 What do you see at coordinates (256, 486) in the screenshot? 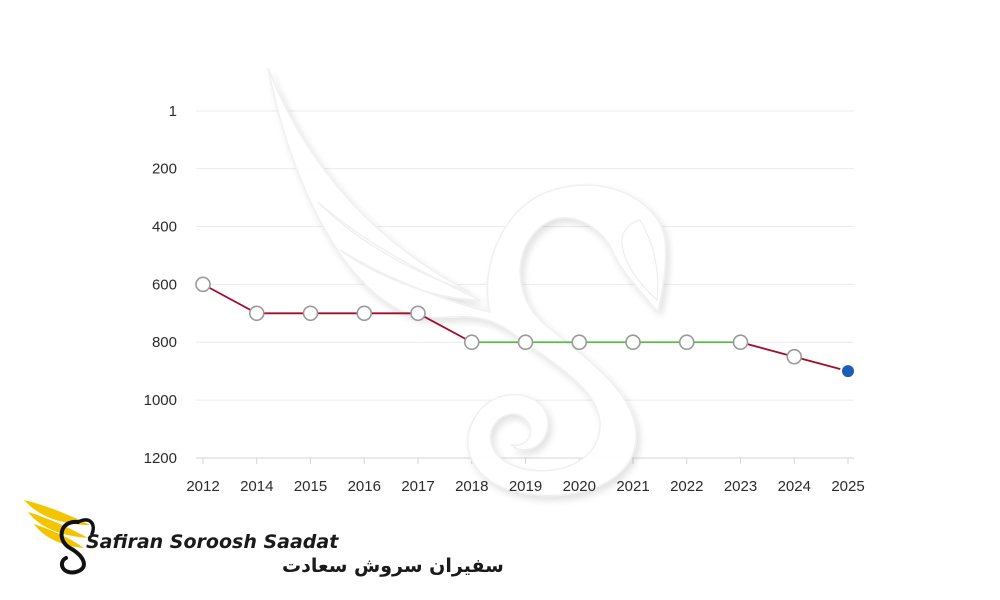
I see `x-tick-label: 2014` at bounding box center [256, 486].